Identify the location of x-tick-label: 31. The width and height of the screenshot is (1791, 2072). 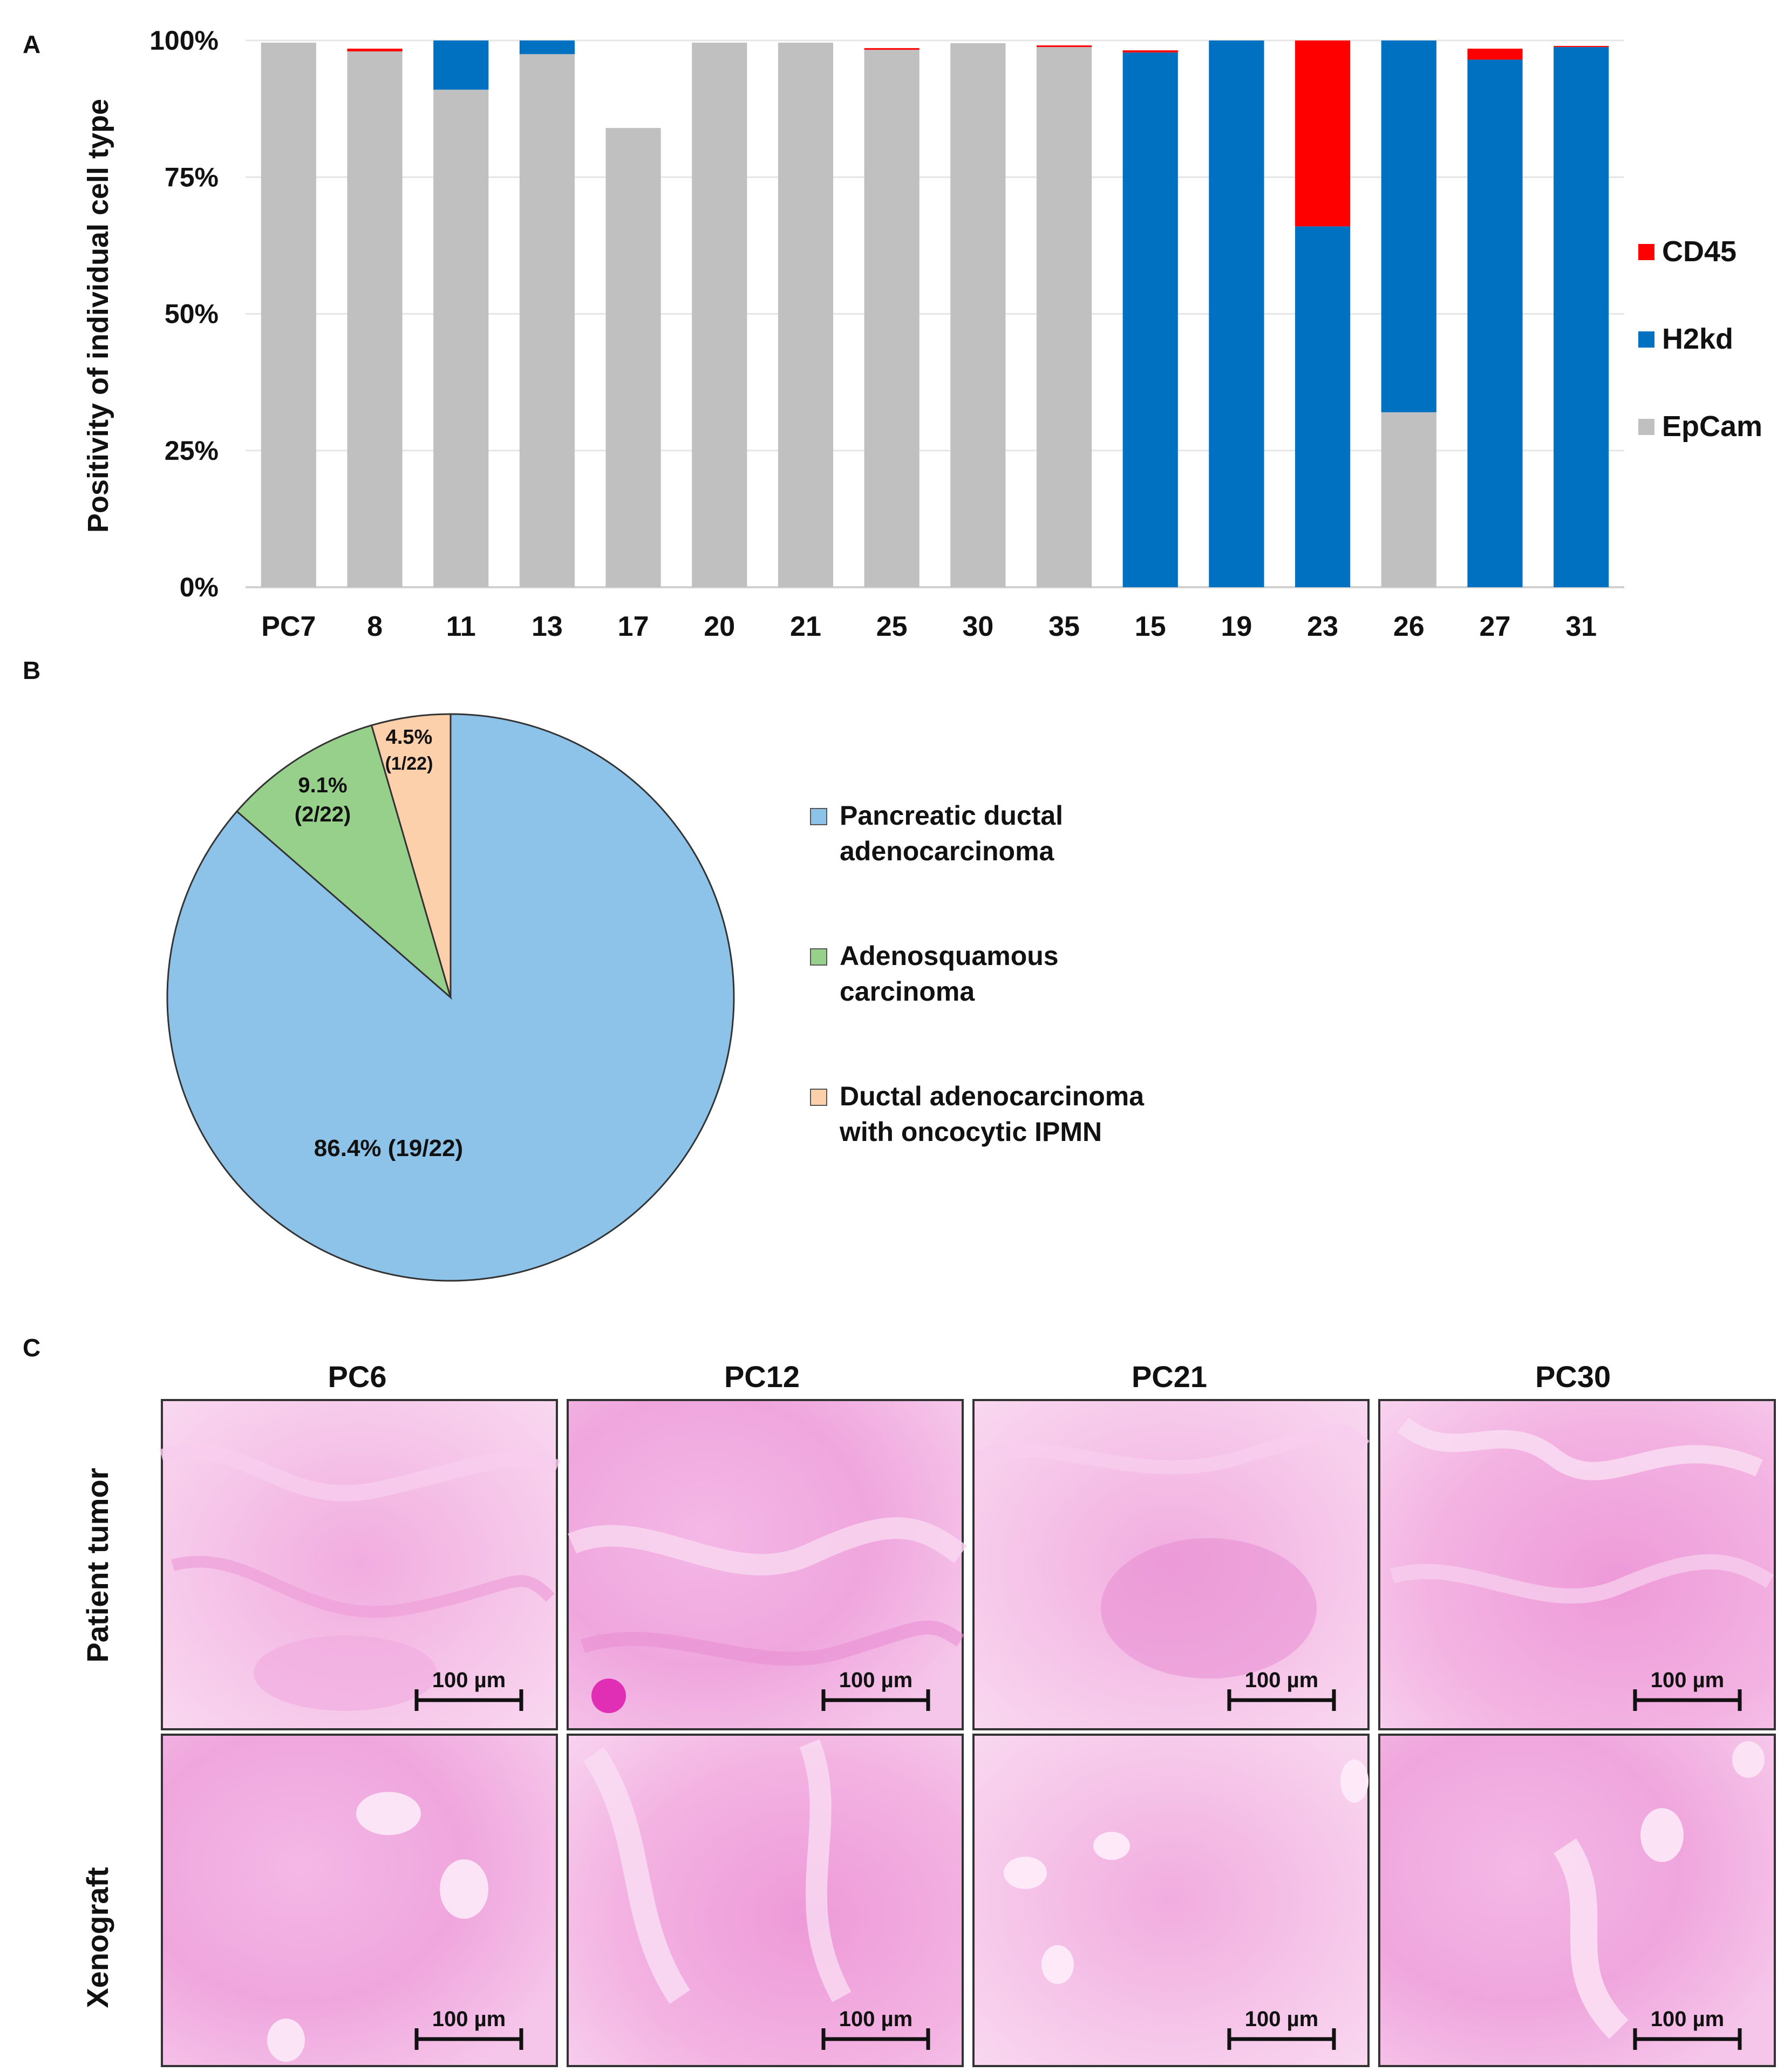
(1581, 626).